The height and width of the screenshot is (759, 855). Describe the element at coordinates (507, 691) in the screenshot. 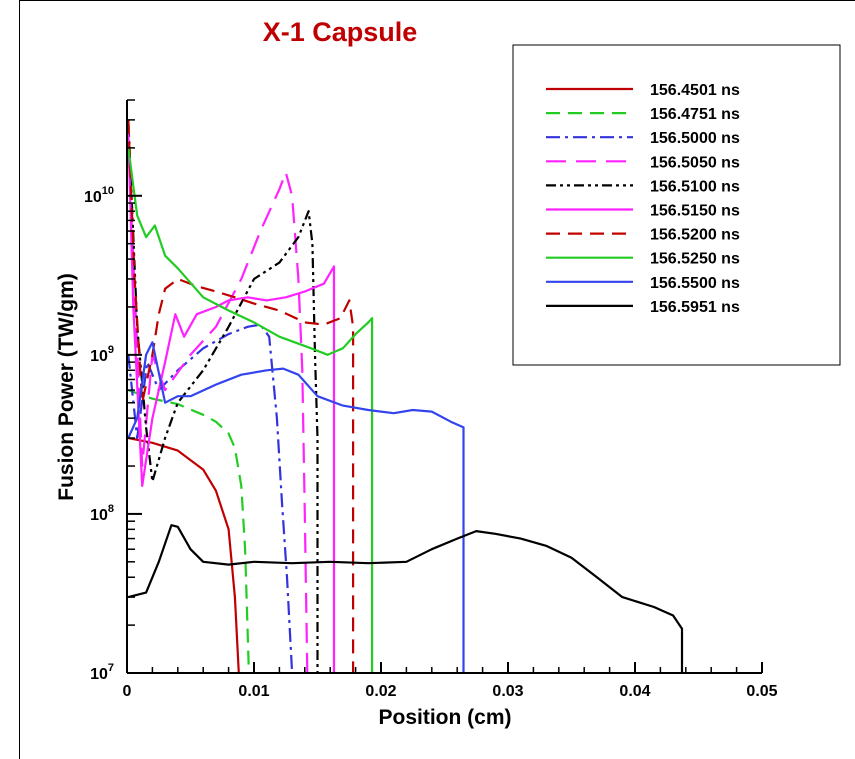

I see `x-tick-label: 0.03` at that location.